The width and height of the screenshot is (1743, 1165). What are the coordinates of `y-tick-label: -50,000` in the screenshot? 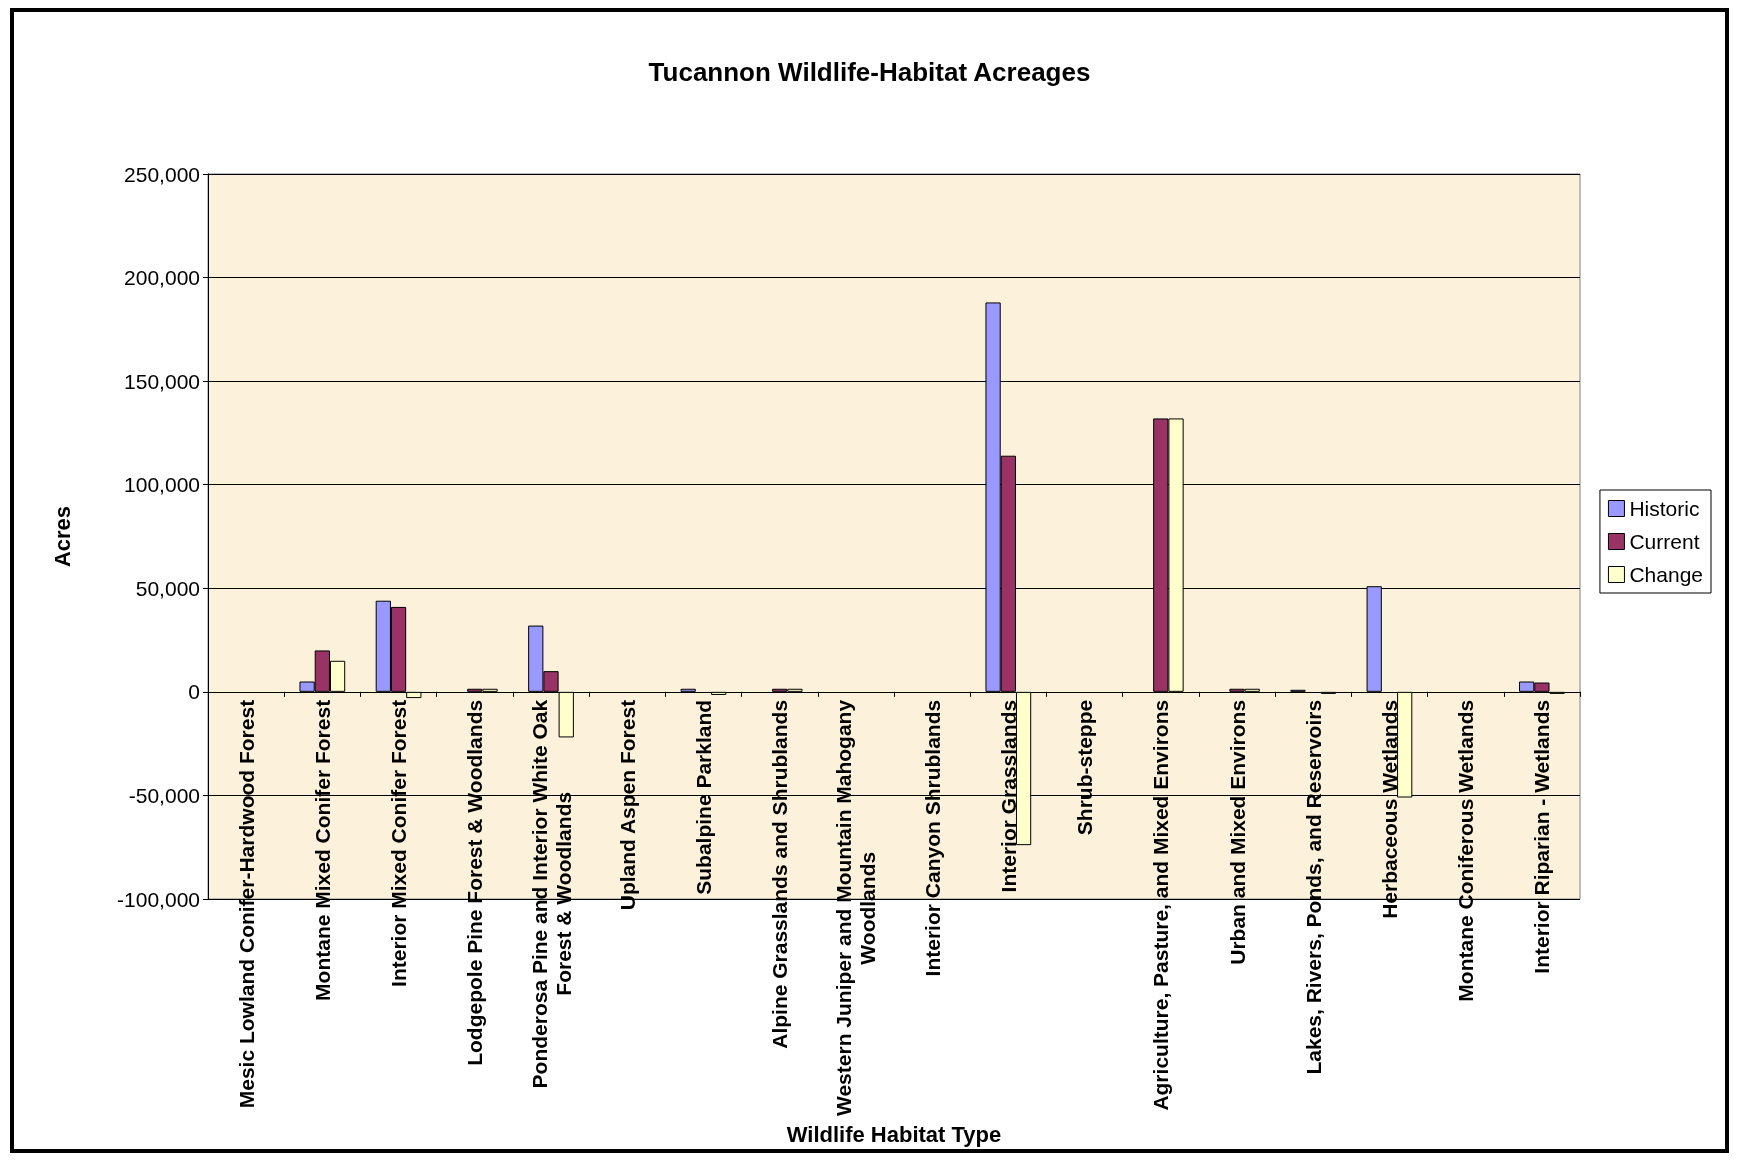 It's located at (164, 795).